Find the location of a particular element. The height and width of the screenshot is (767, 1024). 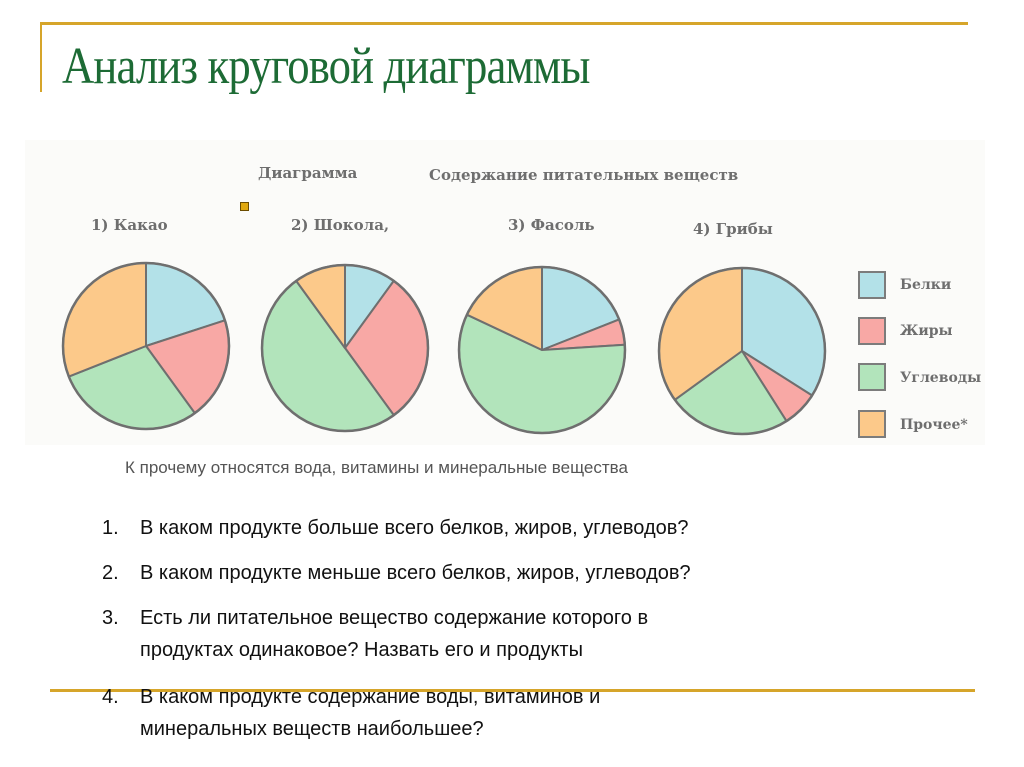

pie-mushrooms is located at coordinates (742, 351).